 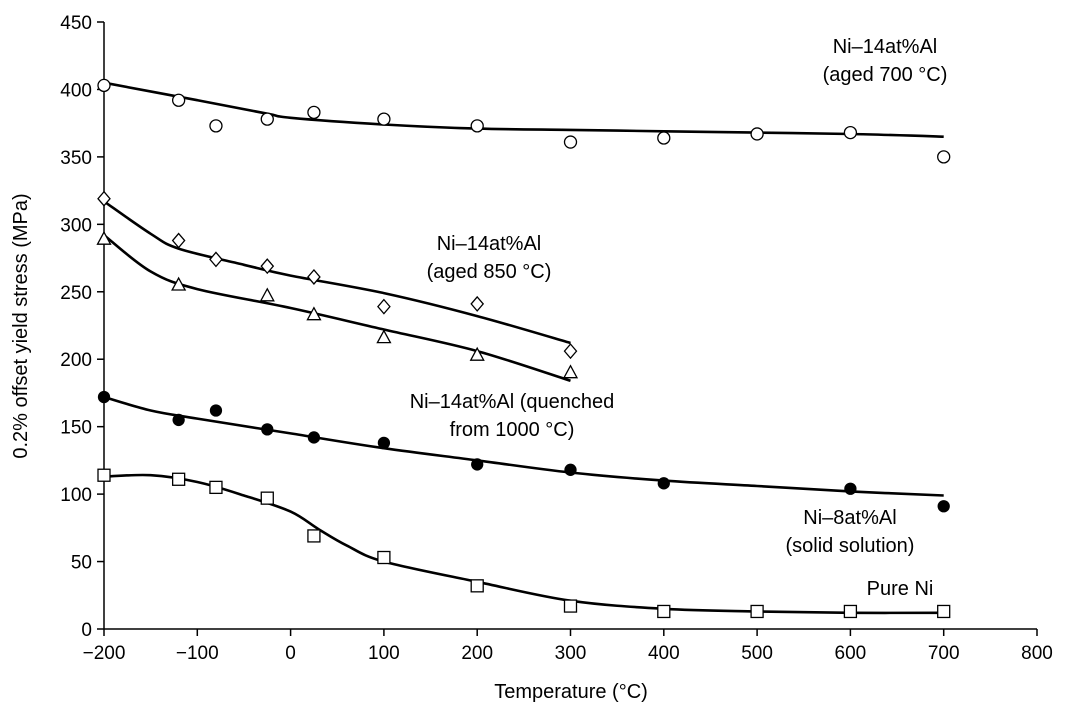 What do you see at coordinates (76, 23) in the screenshot?
I see `y-tick-label: 450` at bounding box center [76, 23].